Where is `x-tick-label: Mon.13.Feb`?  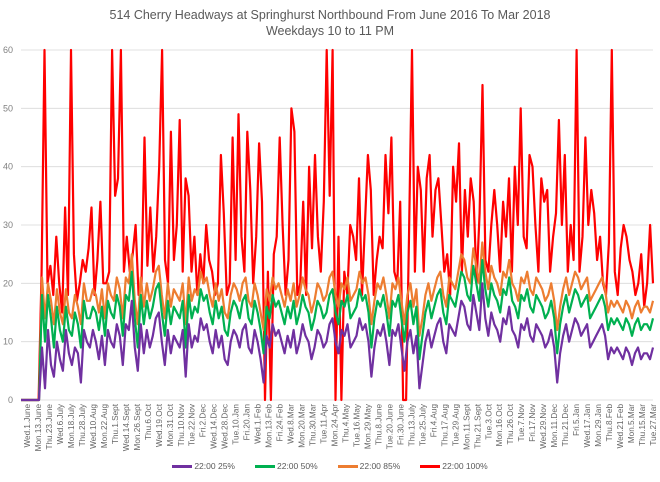 x-tick-label: Mon.13.Feb is located at coordinates (269, 426).